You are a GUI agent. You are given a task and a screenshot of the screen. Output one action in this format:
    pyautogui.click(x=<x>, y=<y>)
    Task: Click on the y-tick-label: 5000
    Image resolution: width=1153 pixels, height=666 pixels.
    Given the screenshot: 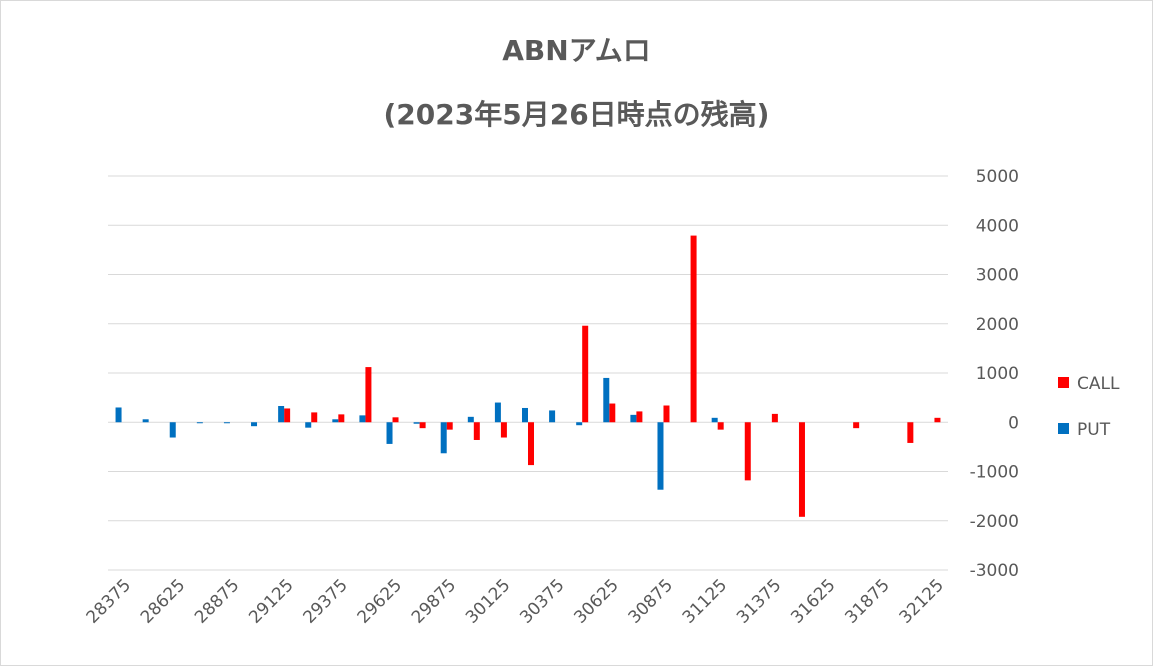 What is the action you would take?
    pyautogui.click(x=997, y=177)
    